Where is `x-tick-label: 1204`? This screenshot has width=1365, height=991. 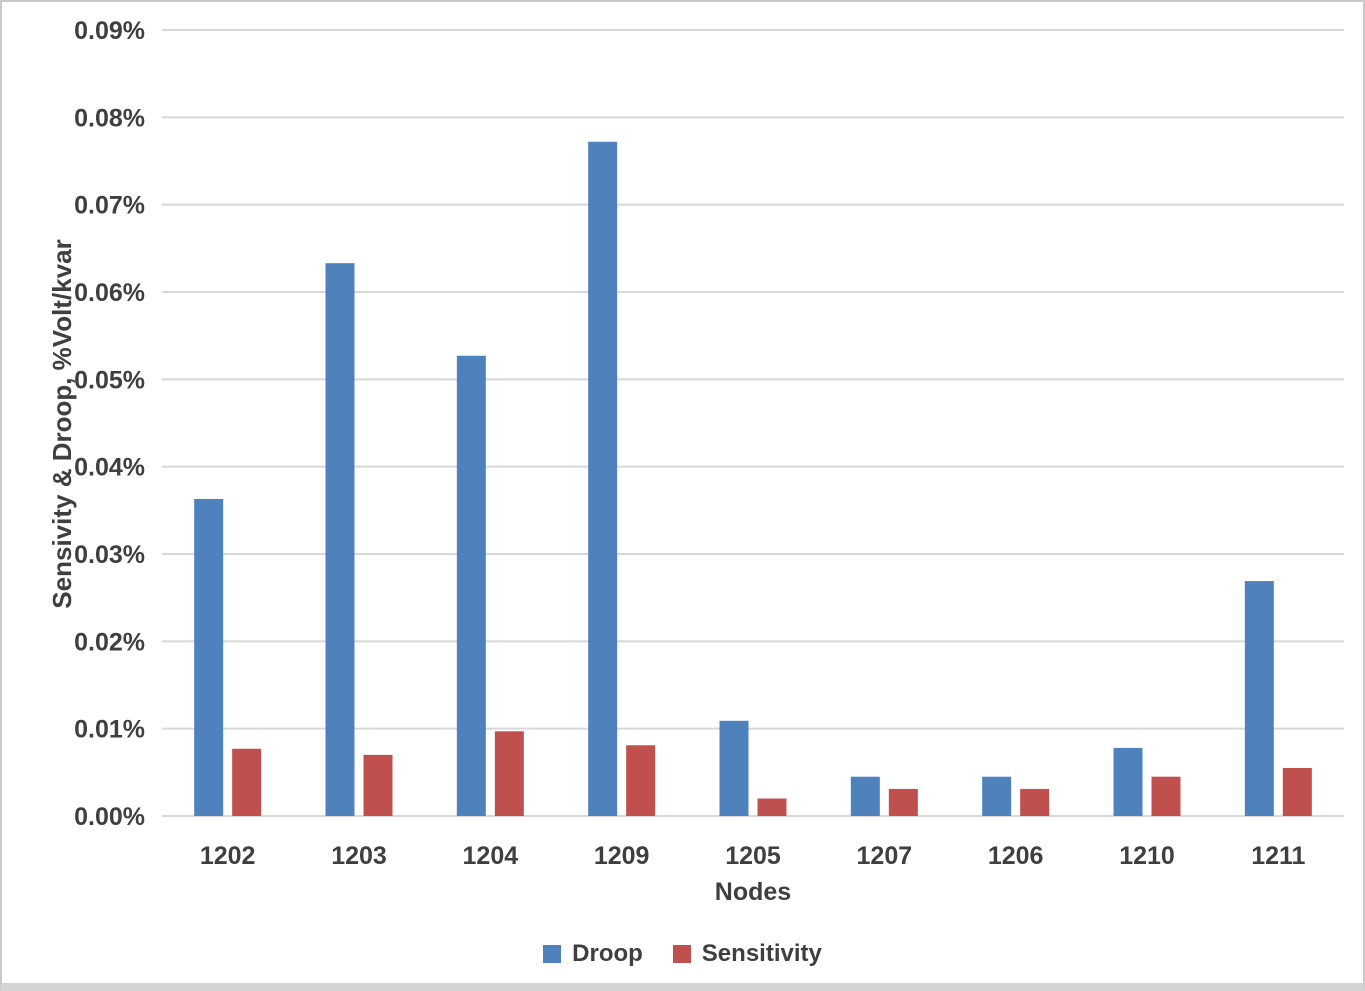 x-tick-label: 1204 is located at coordinates (491, 856).